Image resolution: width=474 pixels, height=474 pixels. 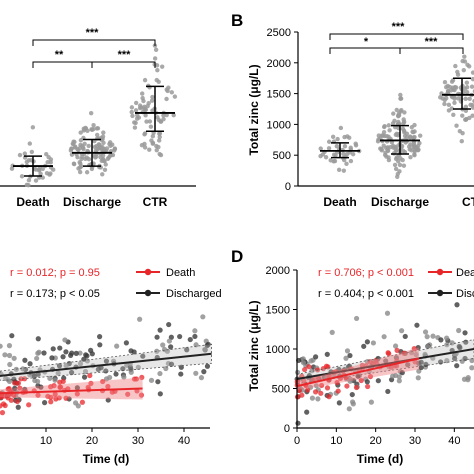 What do you see at coordinates (93, 115) in the screenshot?
I see `panel-a-points` at bounding box center [93, 115].